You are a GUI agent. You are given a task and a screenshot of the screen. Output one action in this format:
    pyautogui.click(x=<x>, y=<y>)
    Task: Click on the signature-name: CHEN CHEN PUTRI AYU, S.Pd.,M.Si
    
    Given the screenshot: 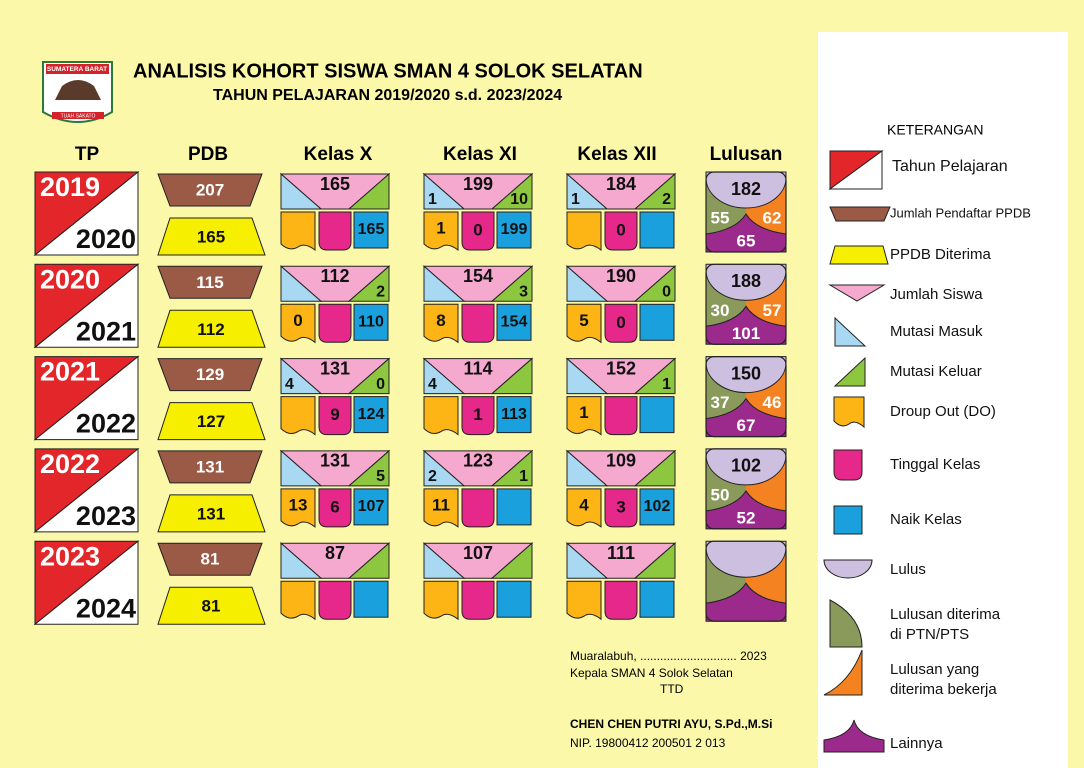 What is the action you would take?
    pyautogui.click(x=671, y=724)
    